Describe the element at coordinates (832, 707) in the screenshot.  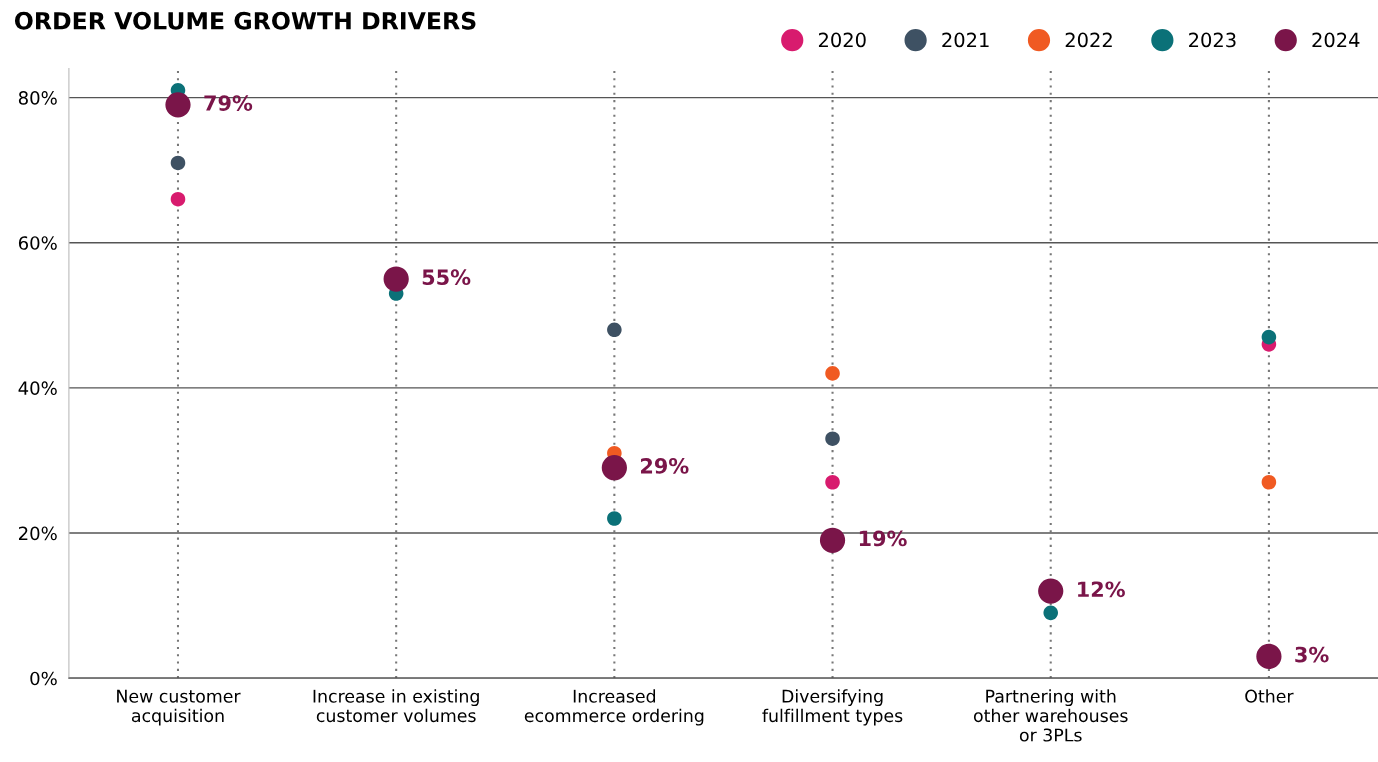
I see `x-tick-label: Diversifying fulfillment types` at that location.